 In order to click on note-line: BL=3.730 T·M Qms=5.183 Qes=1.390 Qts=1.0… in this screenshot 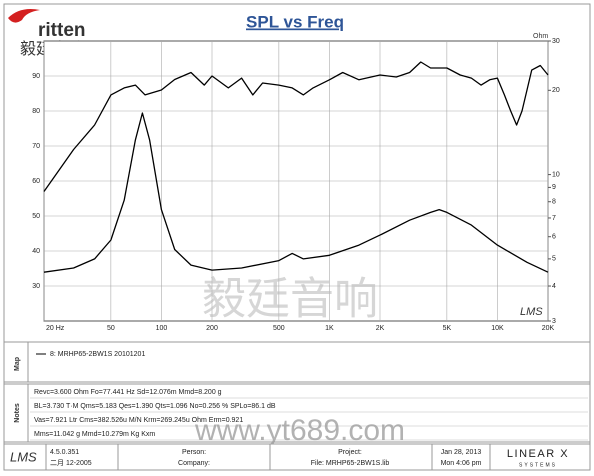, I will do `click(155, 406)`.